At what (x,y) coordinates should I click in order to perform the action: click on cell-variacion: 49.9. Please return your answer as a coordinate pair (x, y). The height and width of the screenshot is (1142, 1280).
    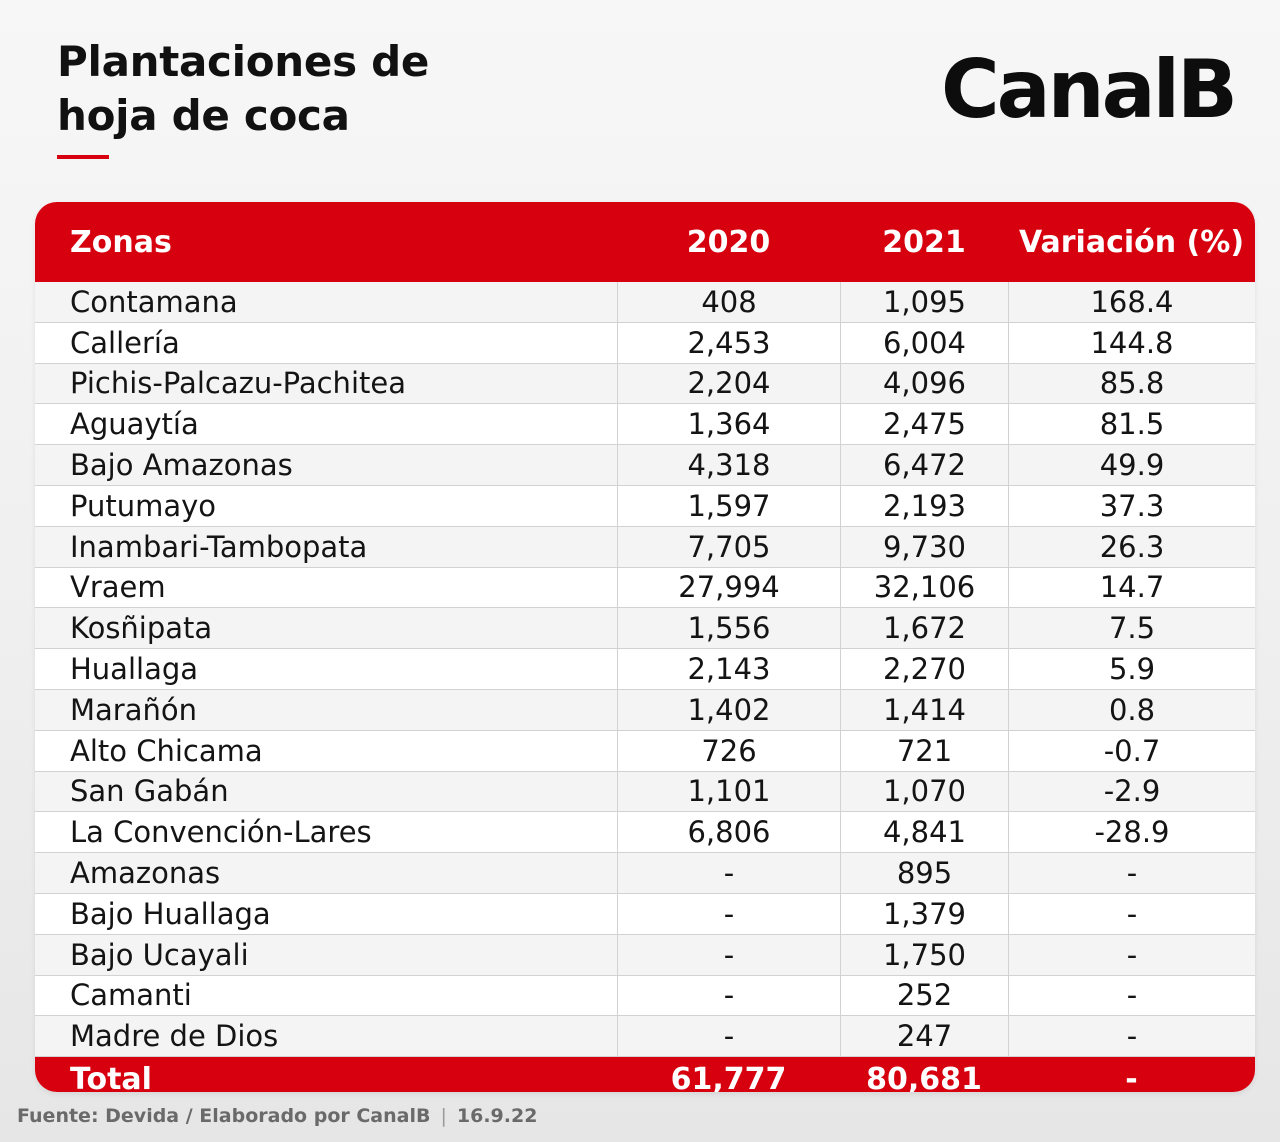
    Looking at the image, I should click on (1131, 465).